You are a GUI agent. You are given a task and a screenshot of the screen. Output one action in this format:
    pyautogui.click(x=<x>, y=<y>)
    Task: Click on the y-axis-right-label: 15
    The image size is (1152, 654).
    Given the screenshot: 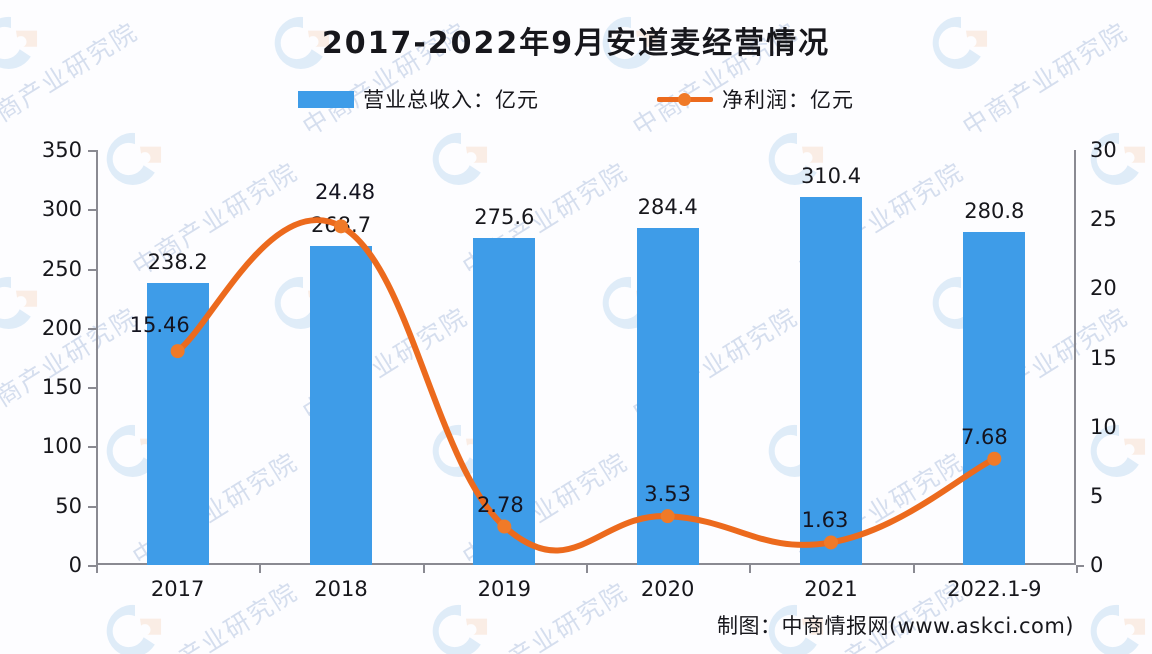 What is the action you would take?
    pyautogui.click(x=1103, y=357)
    